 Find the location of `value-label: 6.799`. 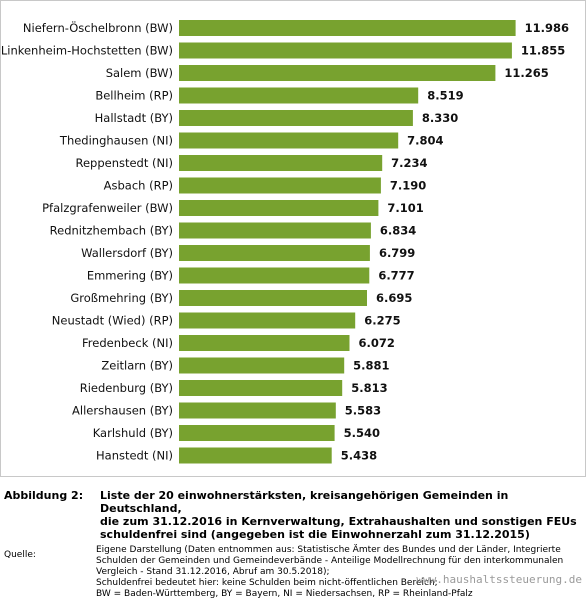

value-label: 6.799 is located at coordinates (397, 253).